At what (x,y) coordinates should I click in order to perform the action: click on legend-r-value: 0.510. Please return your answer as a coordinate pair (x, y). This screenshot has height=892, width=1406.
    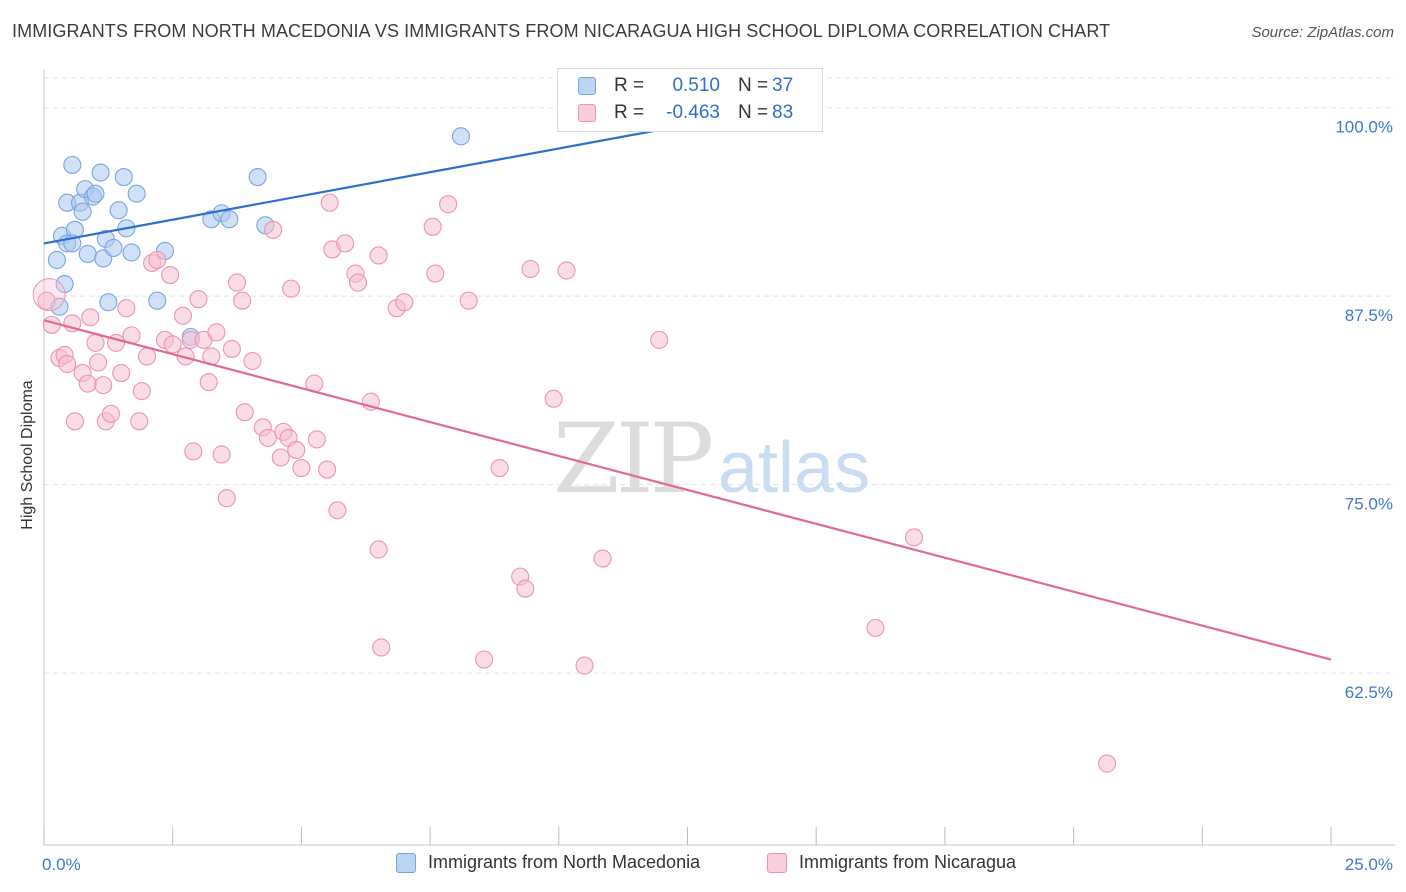
    Looking at the image, I should click on (696, 85).